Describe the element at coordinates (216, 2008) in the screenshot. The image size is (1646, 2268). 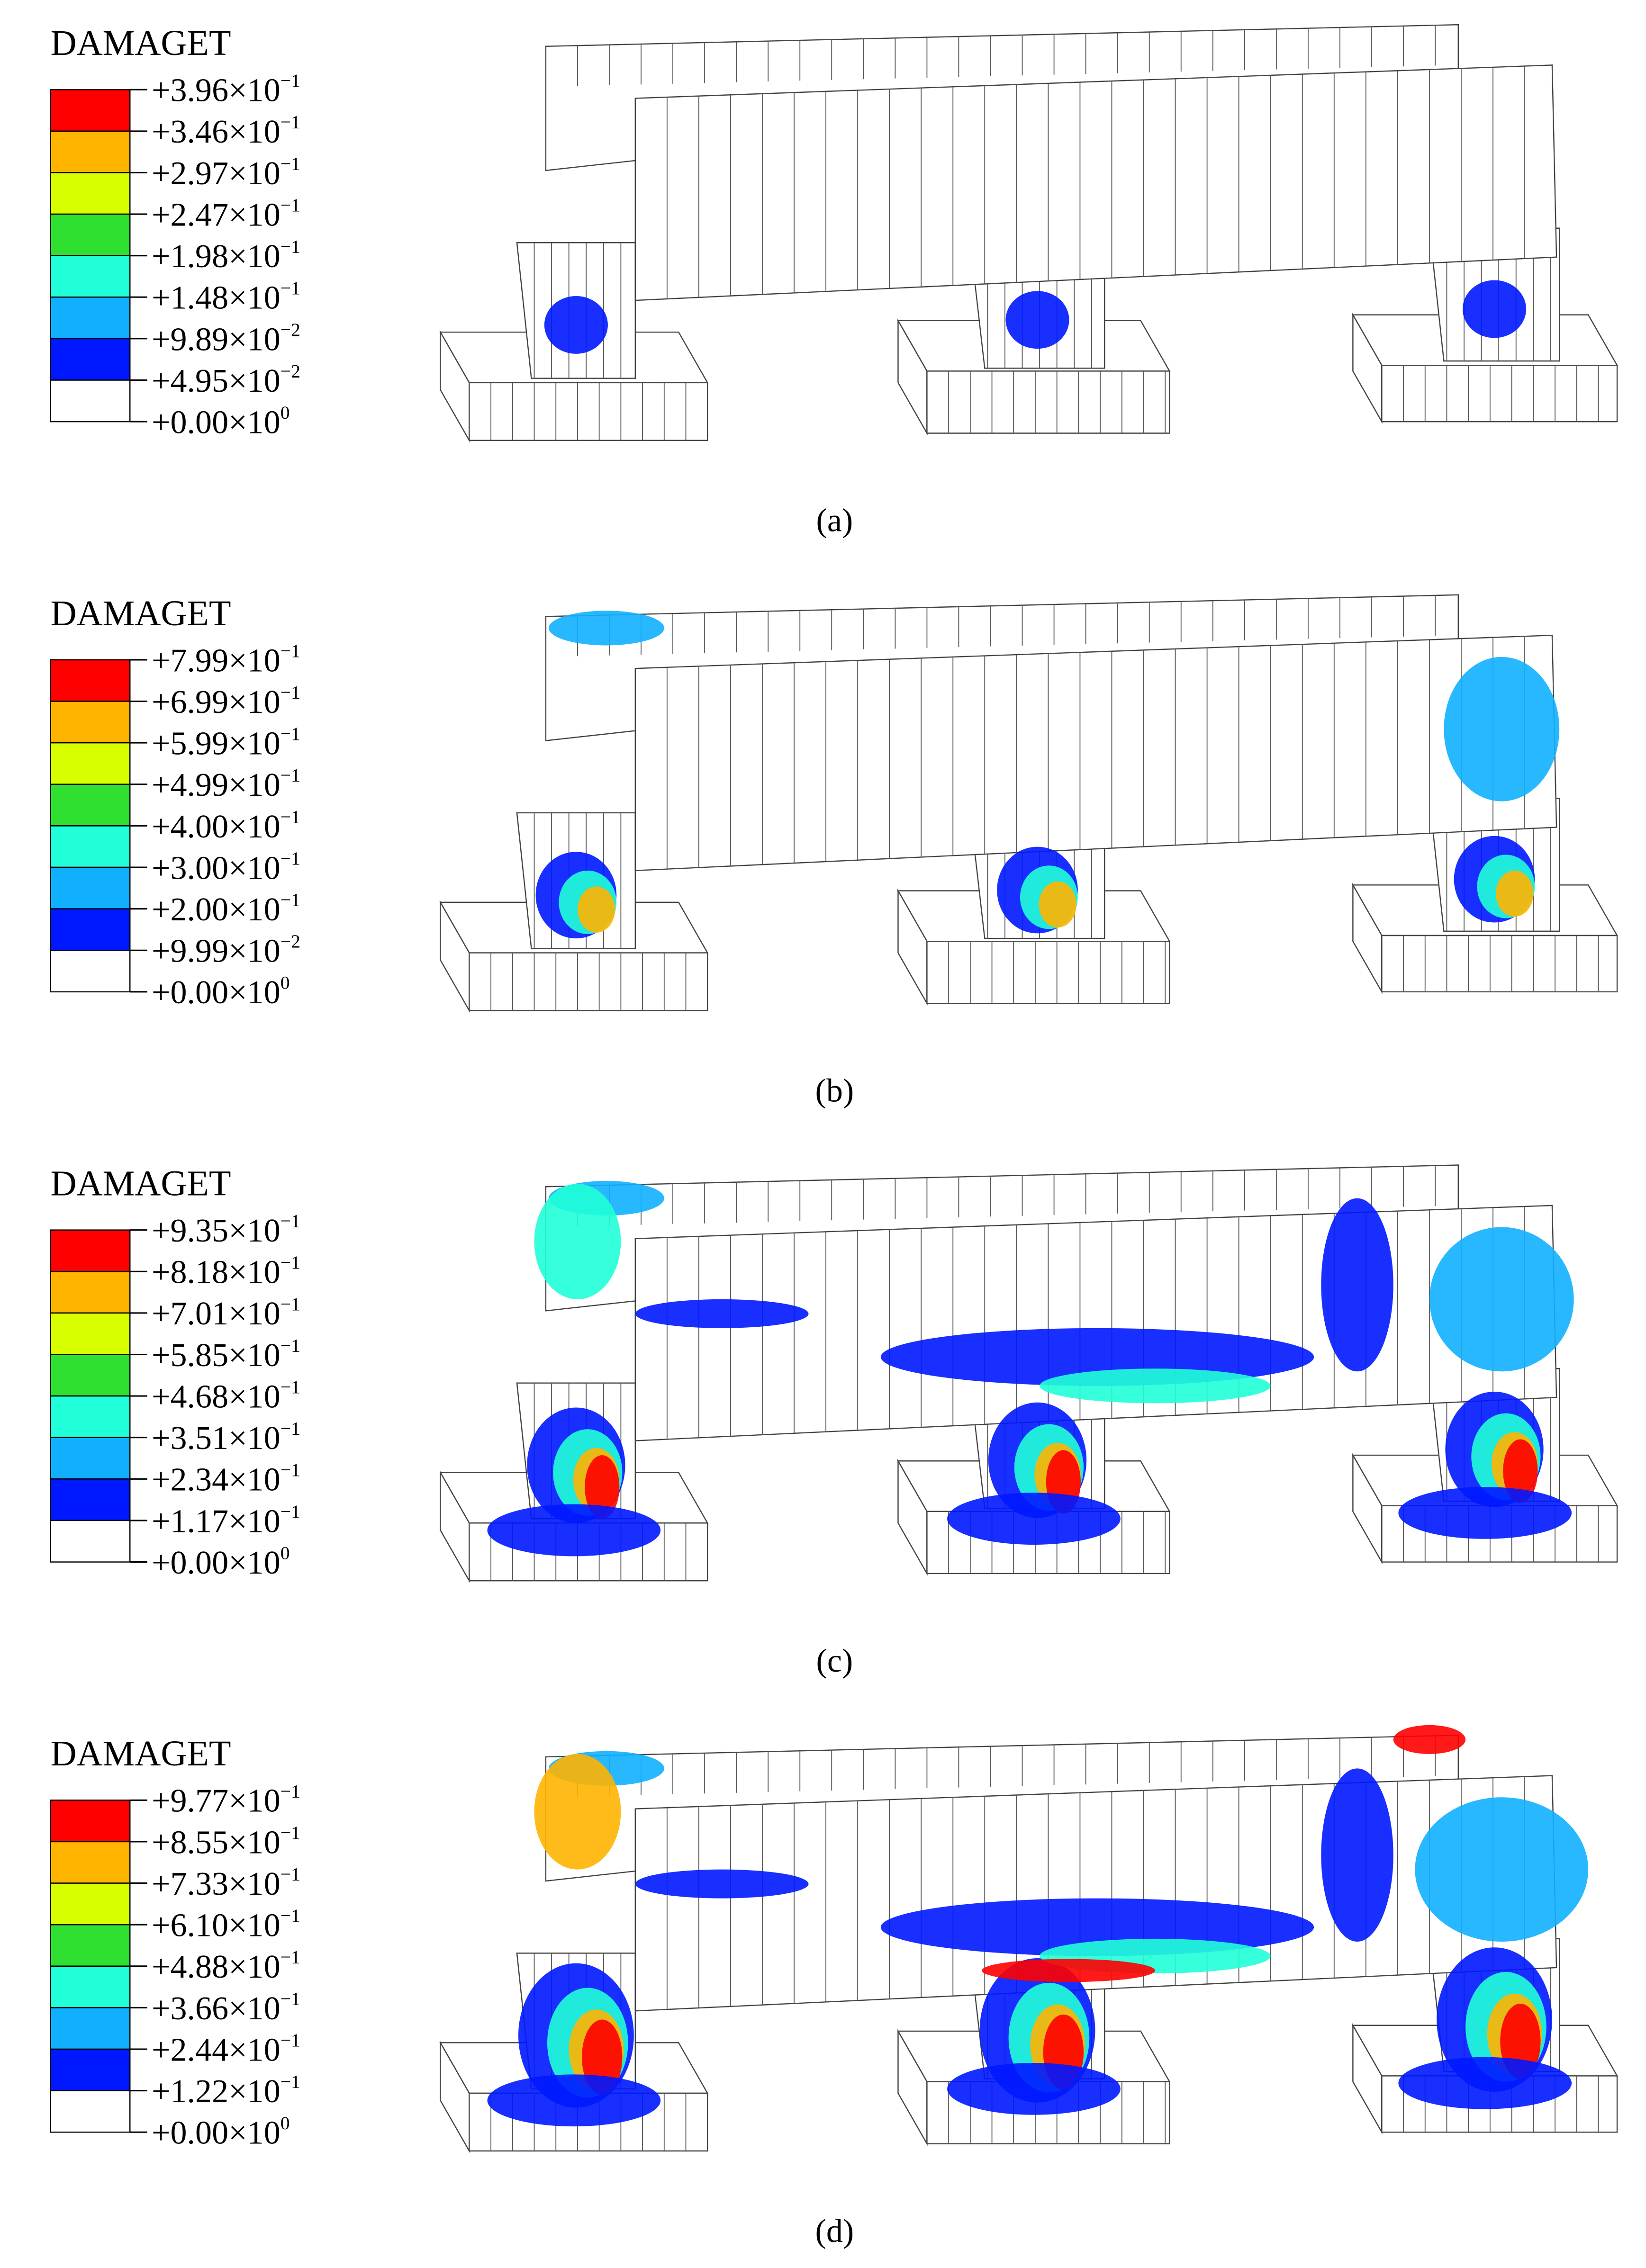
I see `legend-mantissa: +3.66×10` at that location.